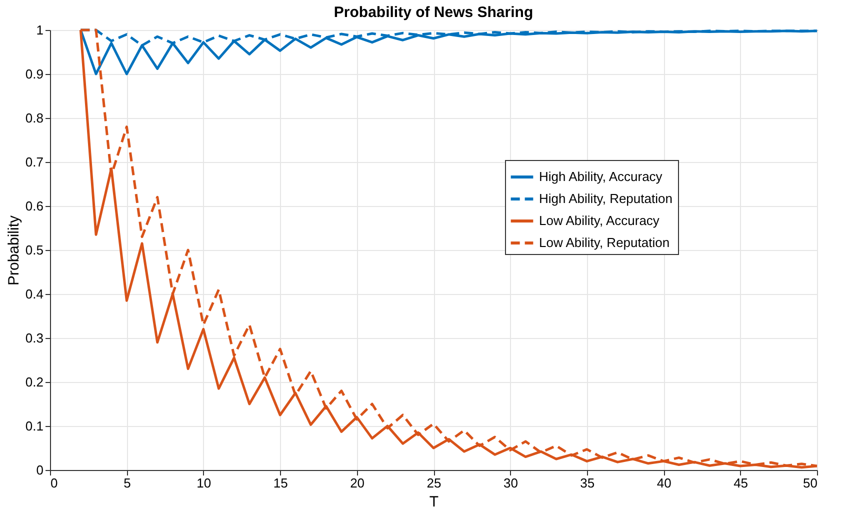 This screenshot has height=520, width=847. What do you see at coordinates (34, 426) in the screenshot?
I see `y-tick-label: 0.1` at bounding box center [34, 426].